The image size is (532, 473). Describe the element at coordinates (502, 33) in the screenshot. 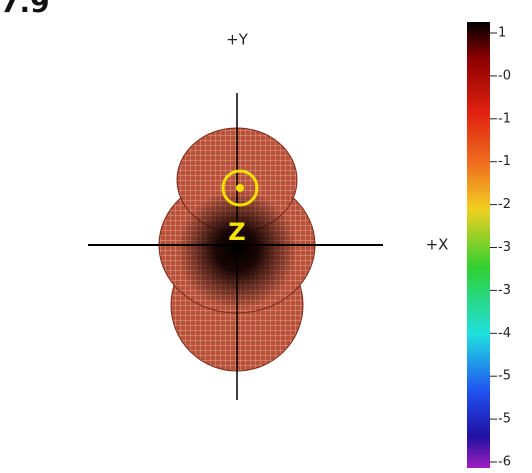

I see `colorbar-label: 1` at that location.